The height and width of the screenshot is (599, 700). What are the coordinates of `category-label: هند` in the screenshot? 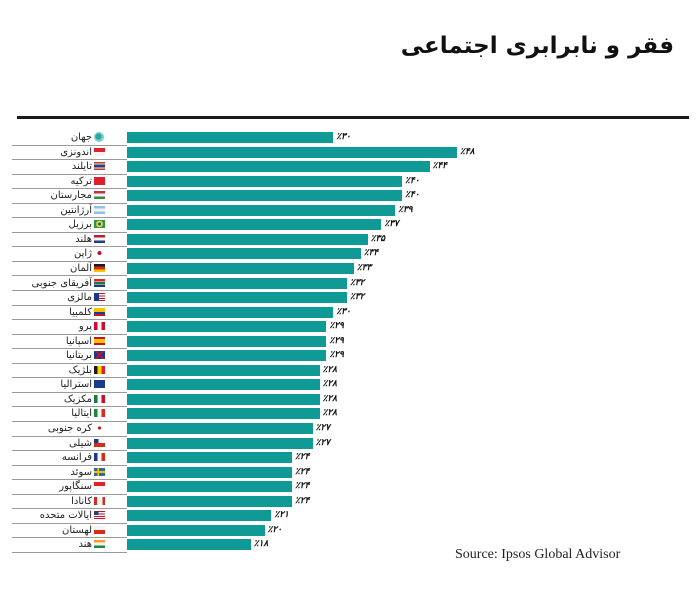 It's located at (85, 545).